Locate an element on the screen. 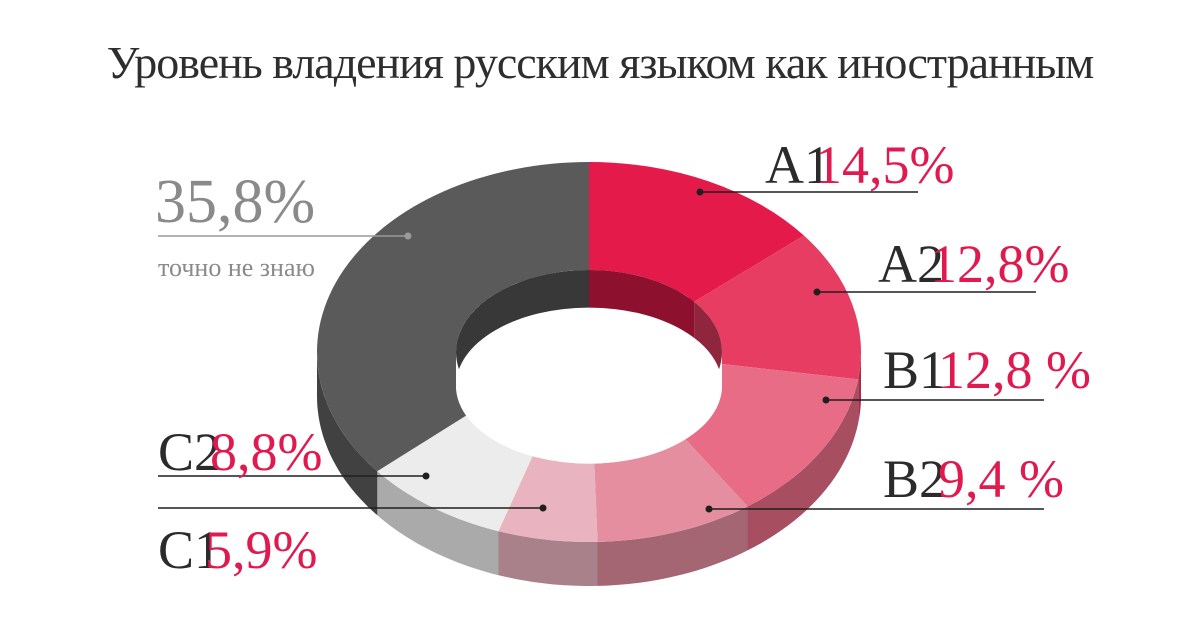 This screenshot has width=1200, height=628. label-a2: A2 12,8% is located at coordinates (973, 264).